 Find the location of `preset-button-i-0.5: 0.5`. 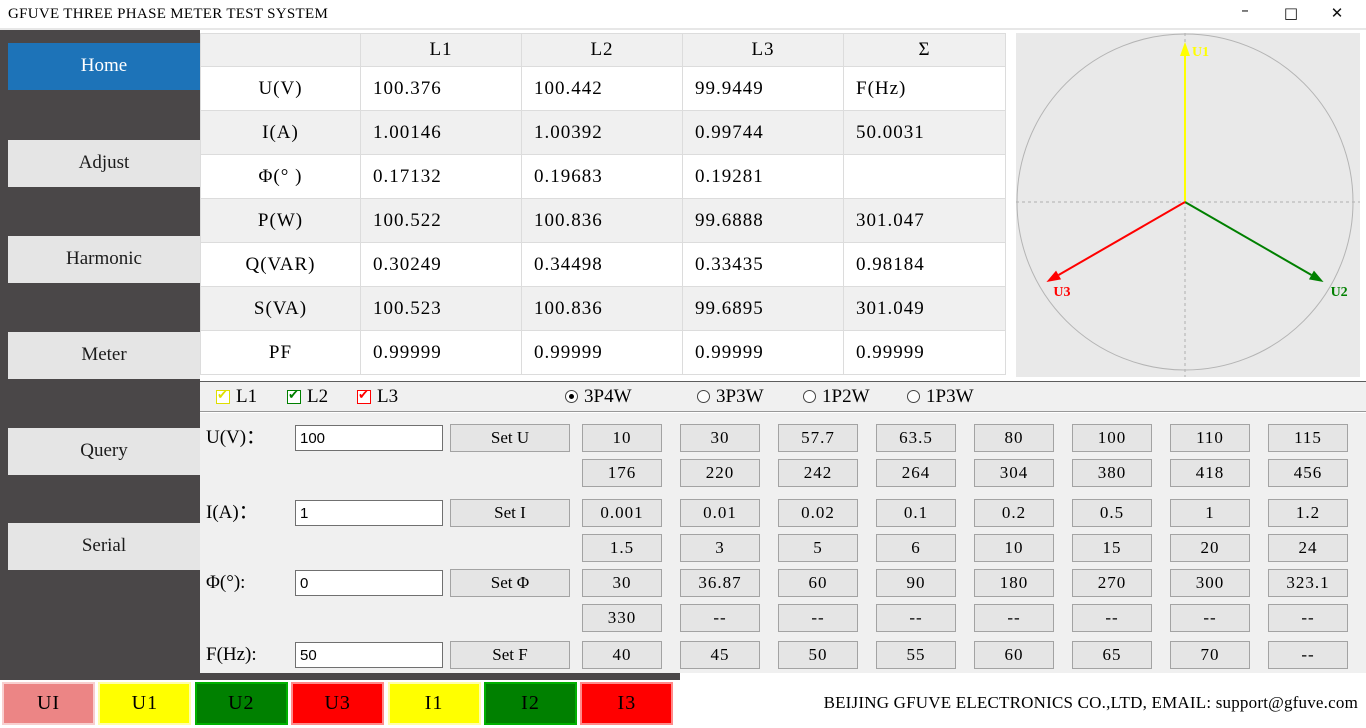

preset-button-i-0.5: 0.5 is located at coordinates (1112, 513).